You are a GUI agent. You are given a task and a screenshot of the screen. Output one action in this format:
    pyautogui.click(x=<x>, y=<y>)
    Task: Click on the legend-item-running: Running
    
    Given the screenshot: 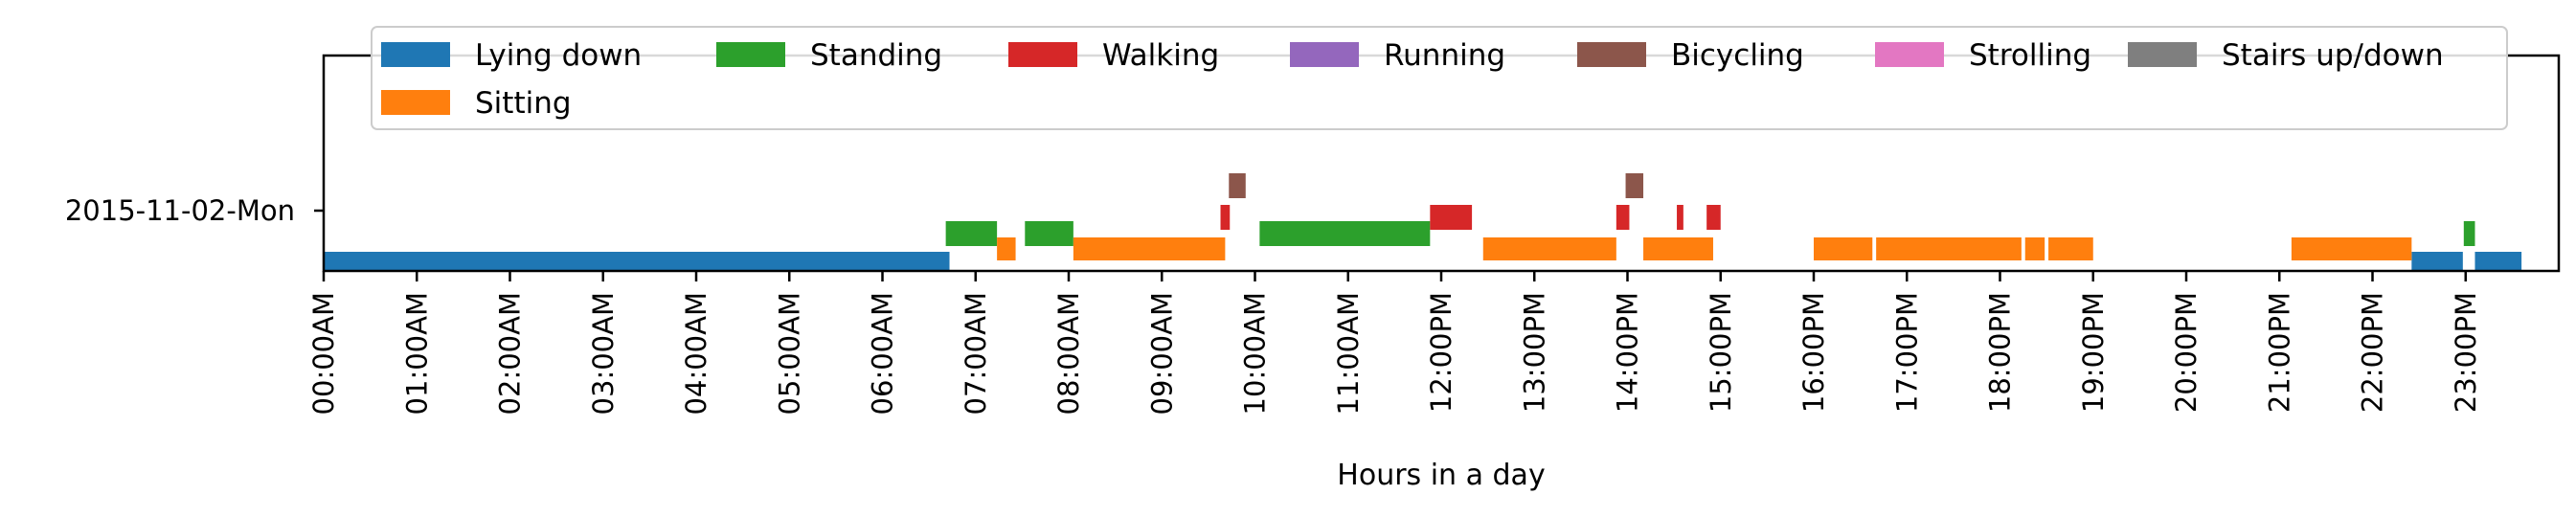 What is the action you would take?
    pyautogui.click(x=1397, y=55)
    